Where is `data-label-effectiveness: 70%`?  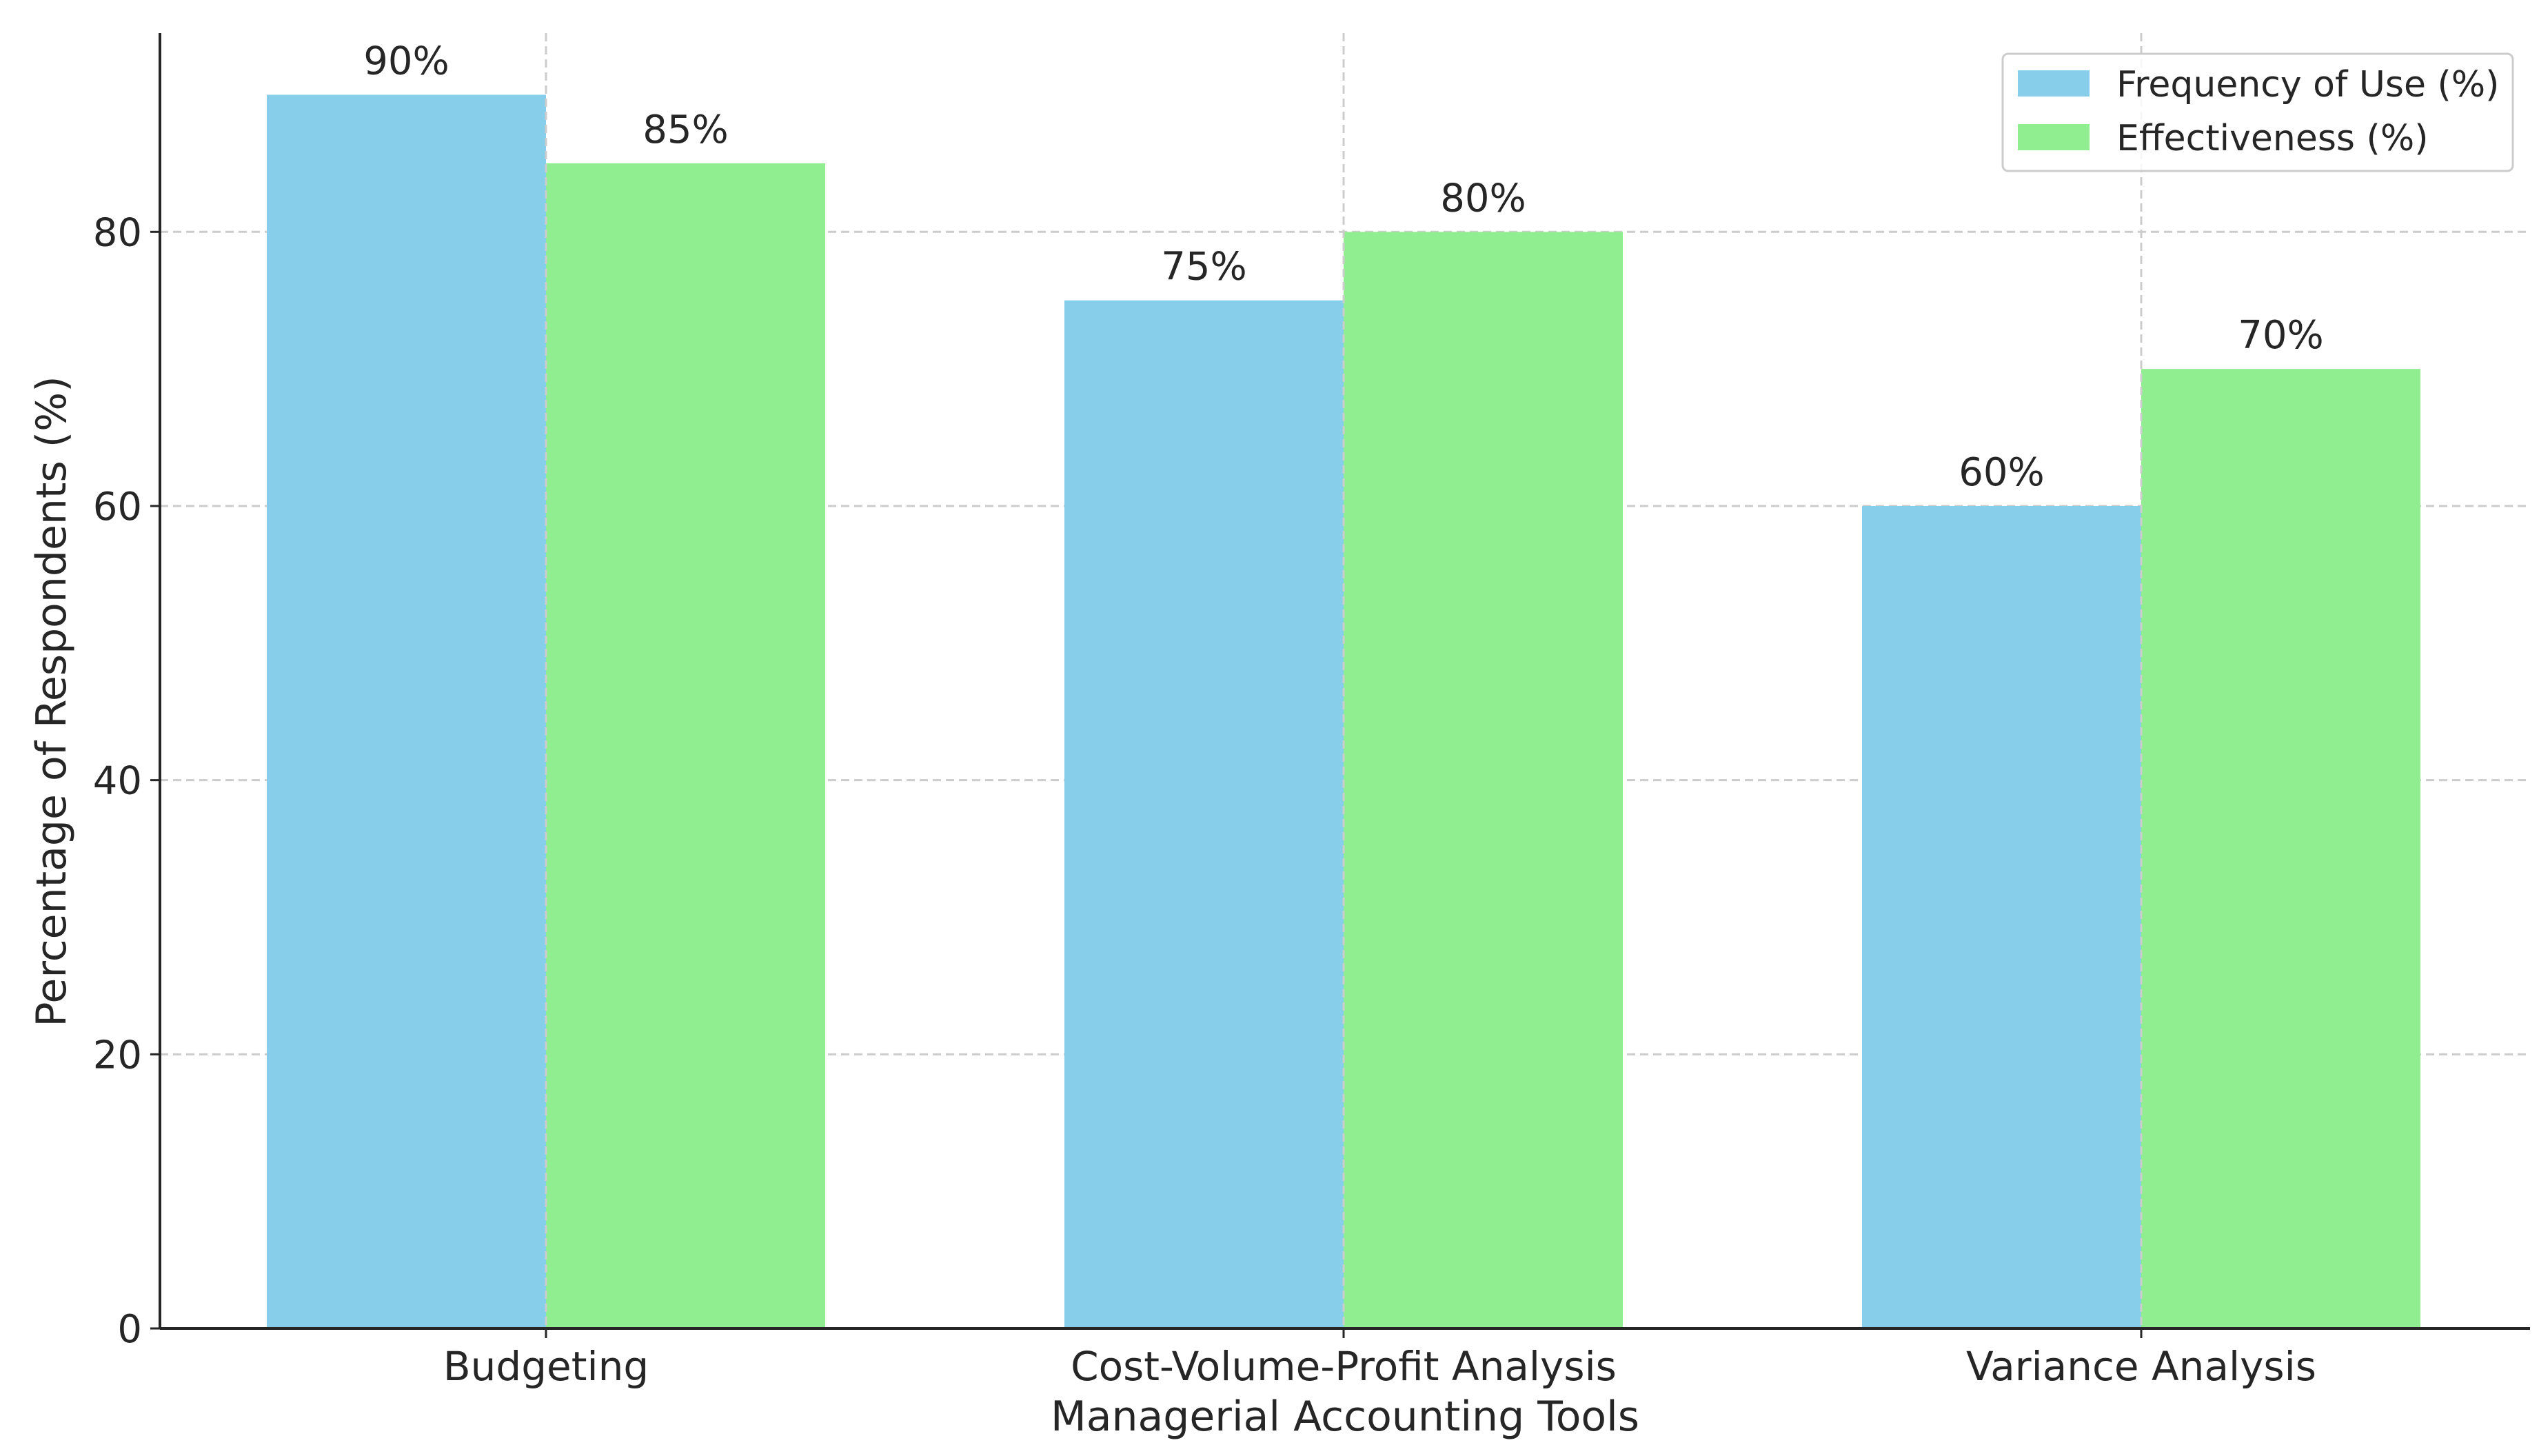 data-label-effectiveness: 70% is located at coordinates (2280, 336).